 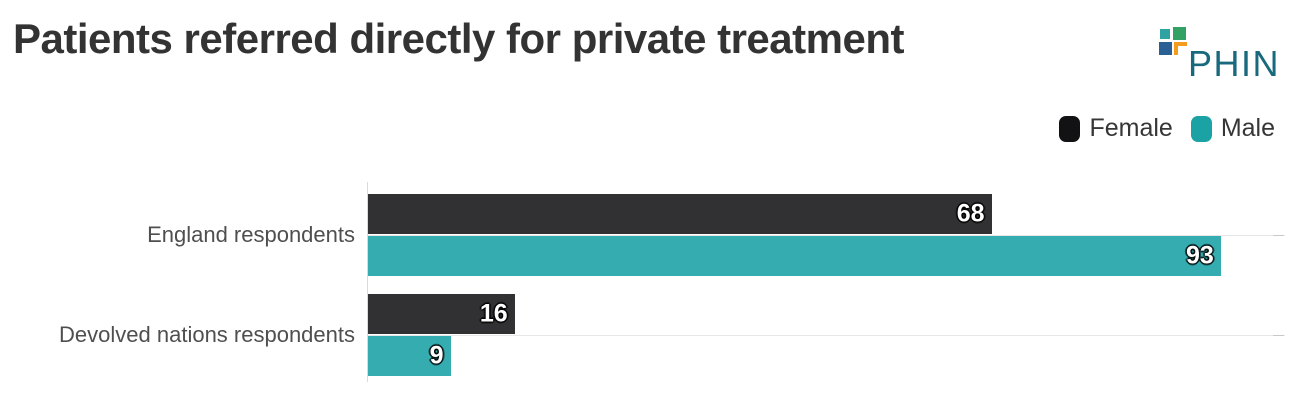 I want to click on logo-square-green-icon, so click(x=1179, y=33).